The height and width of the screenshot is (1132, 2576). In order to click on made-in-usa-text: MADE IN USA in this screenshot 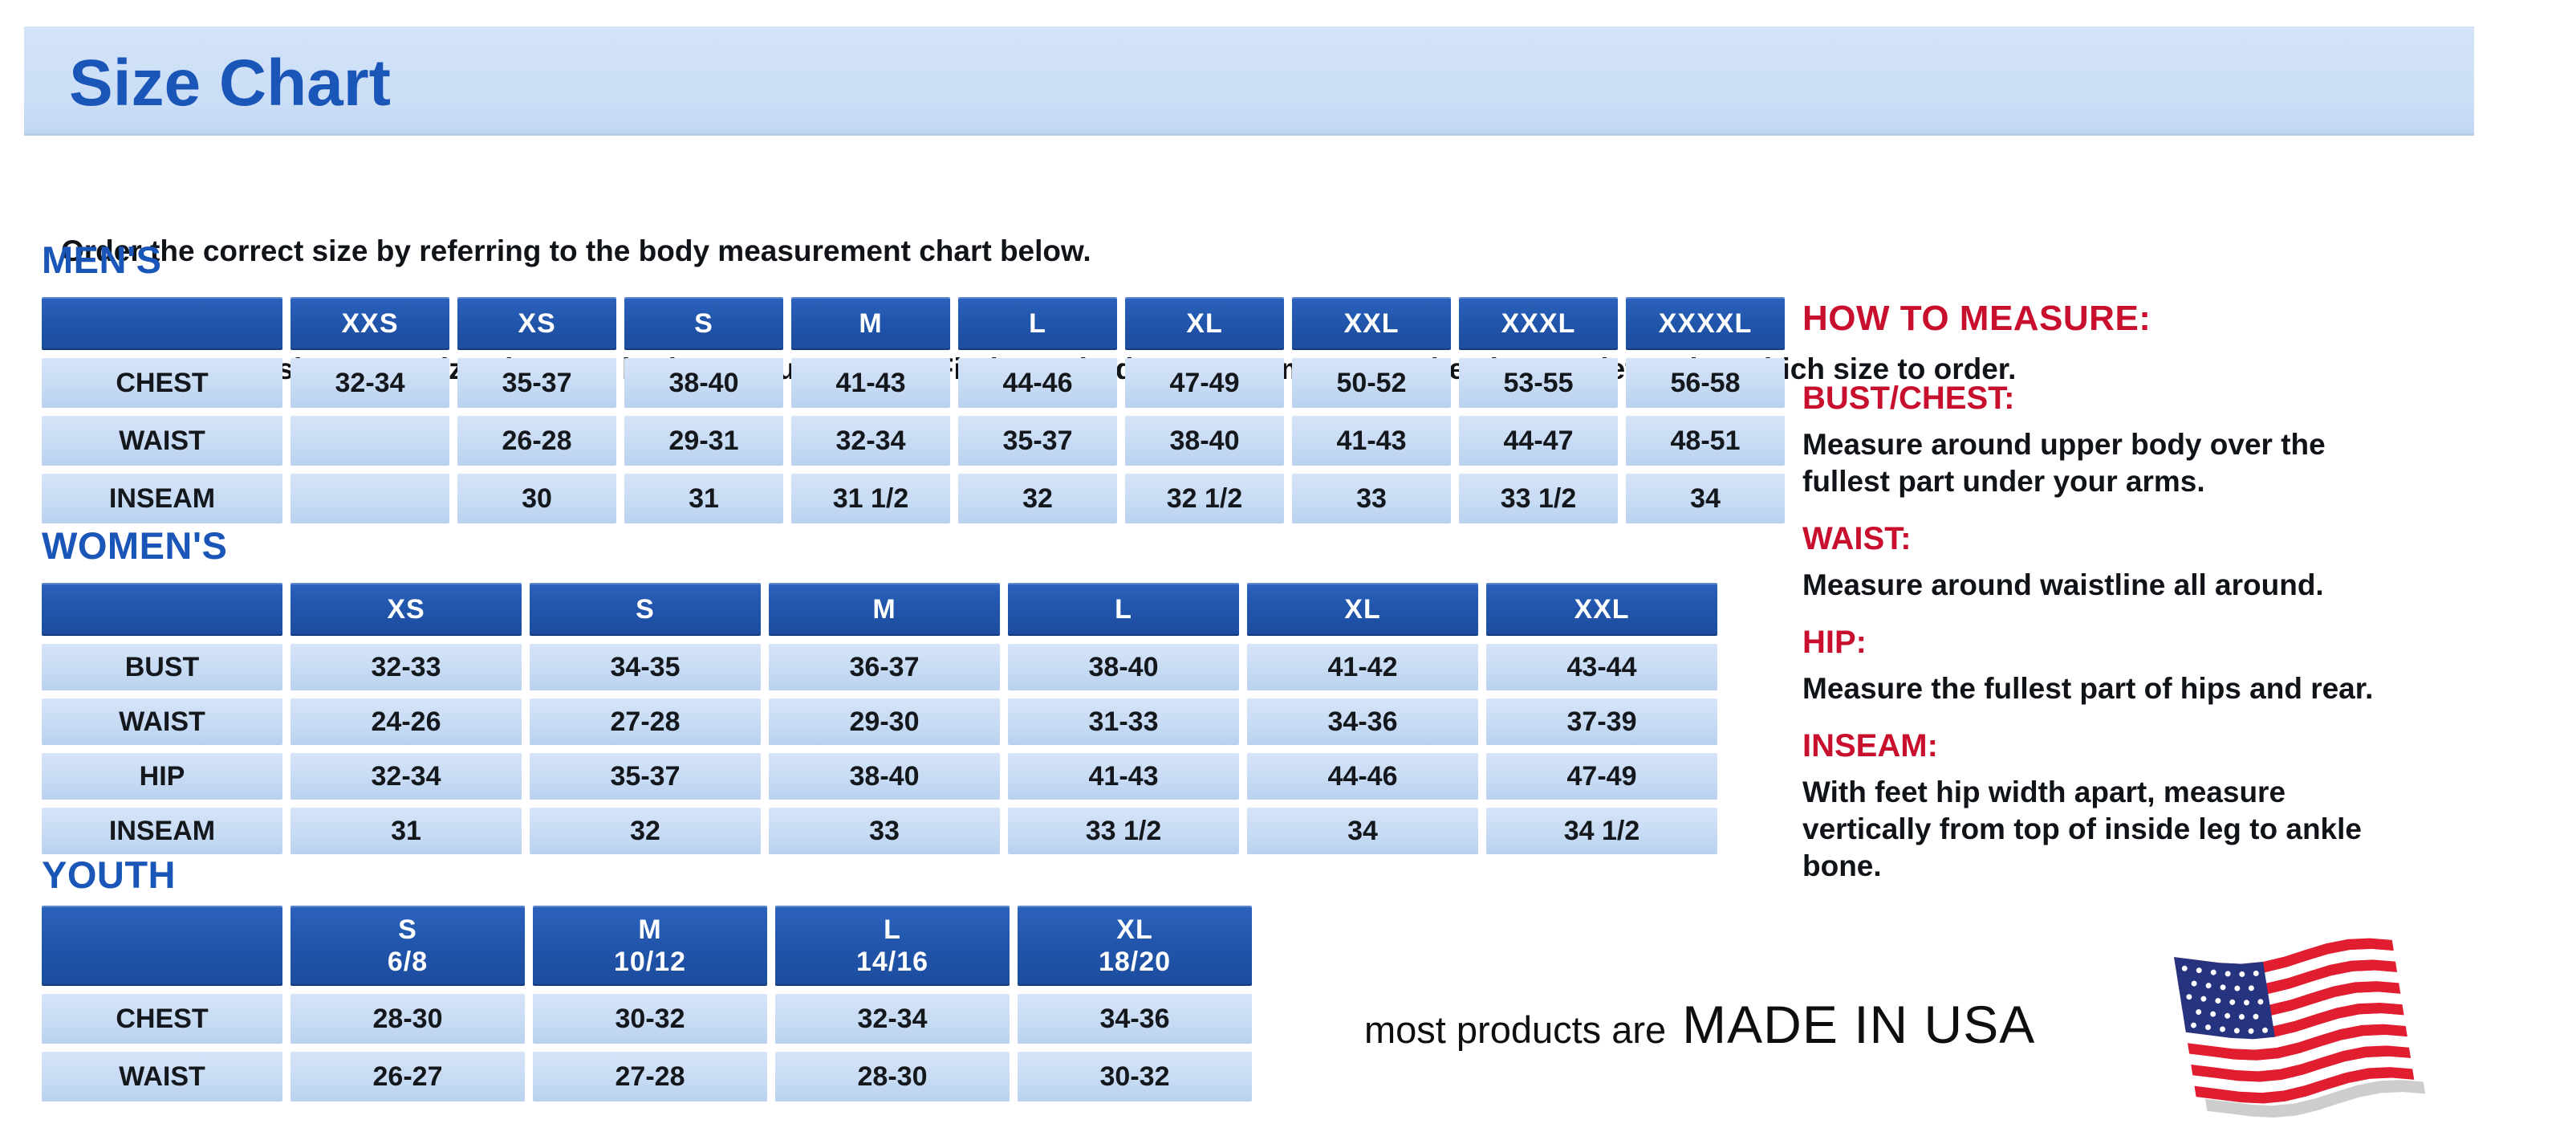, I will do `click(1859, 1024)`.